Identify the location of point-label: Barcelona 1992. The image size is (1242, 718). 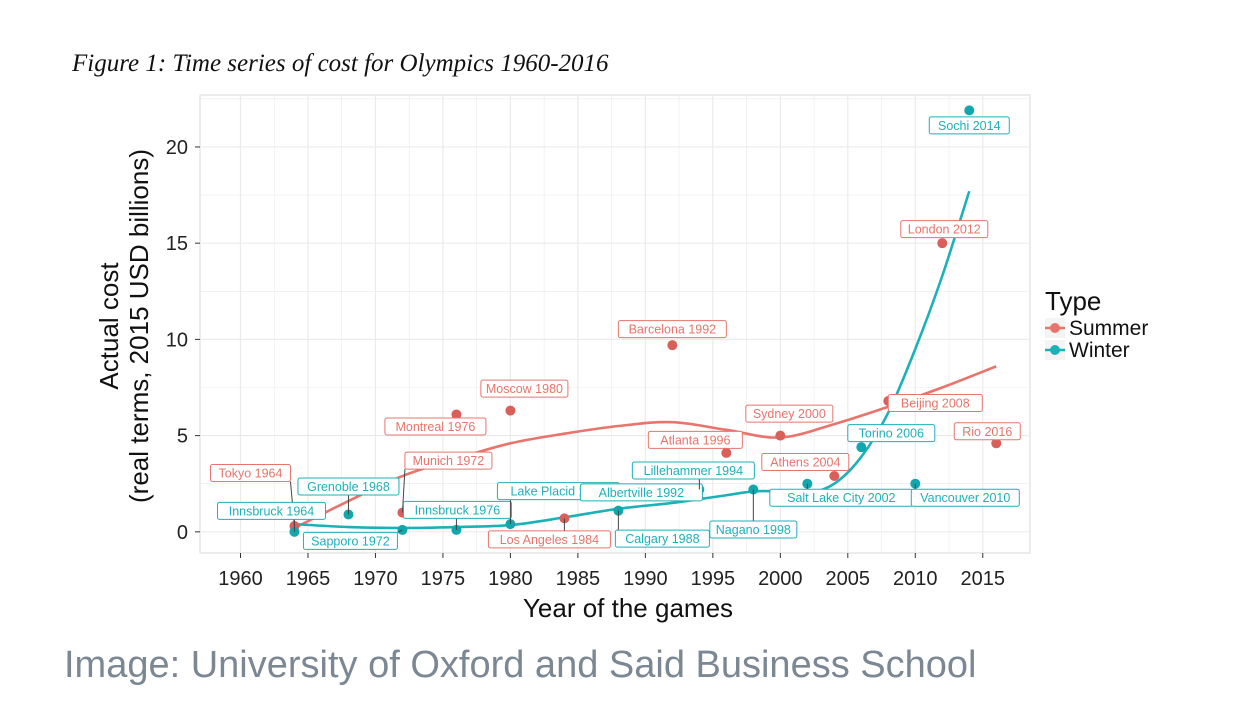
(673, 330).